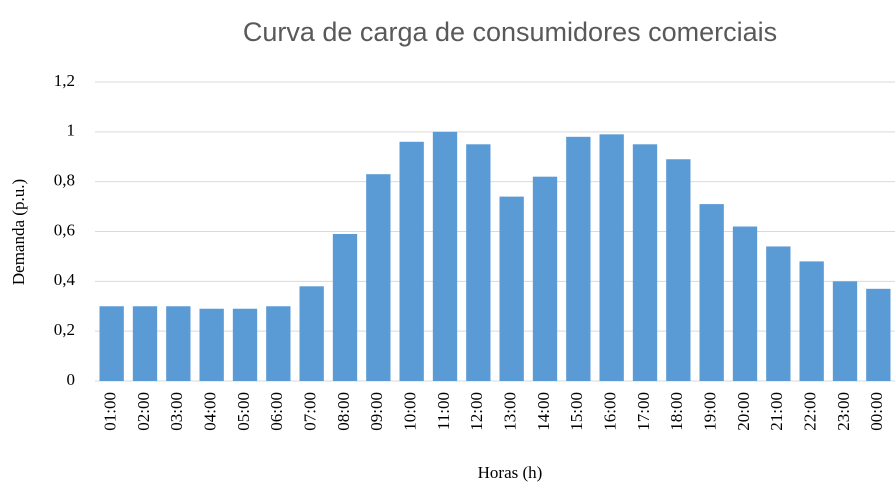 This screenshot has height=489, width=895. Describe the element at coordinates (310, 411) in the screenshot. I see `x-tick-label: 07:00` at that location.